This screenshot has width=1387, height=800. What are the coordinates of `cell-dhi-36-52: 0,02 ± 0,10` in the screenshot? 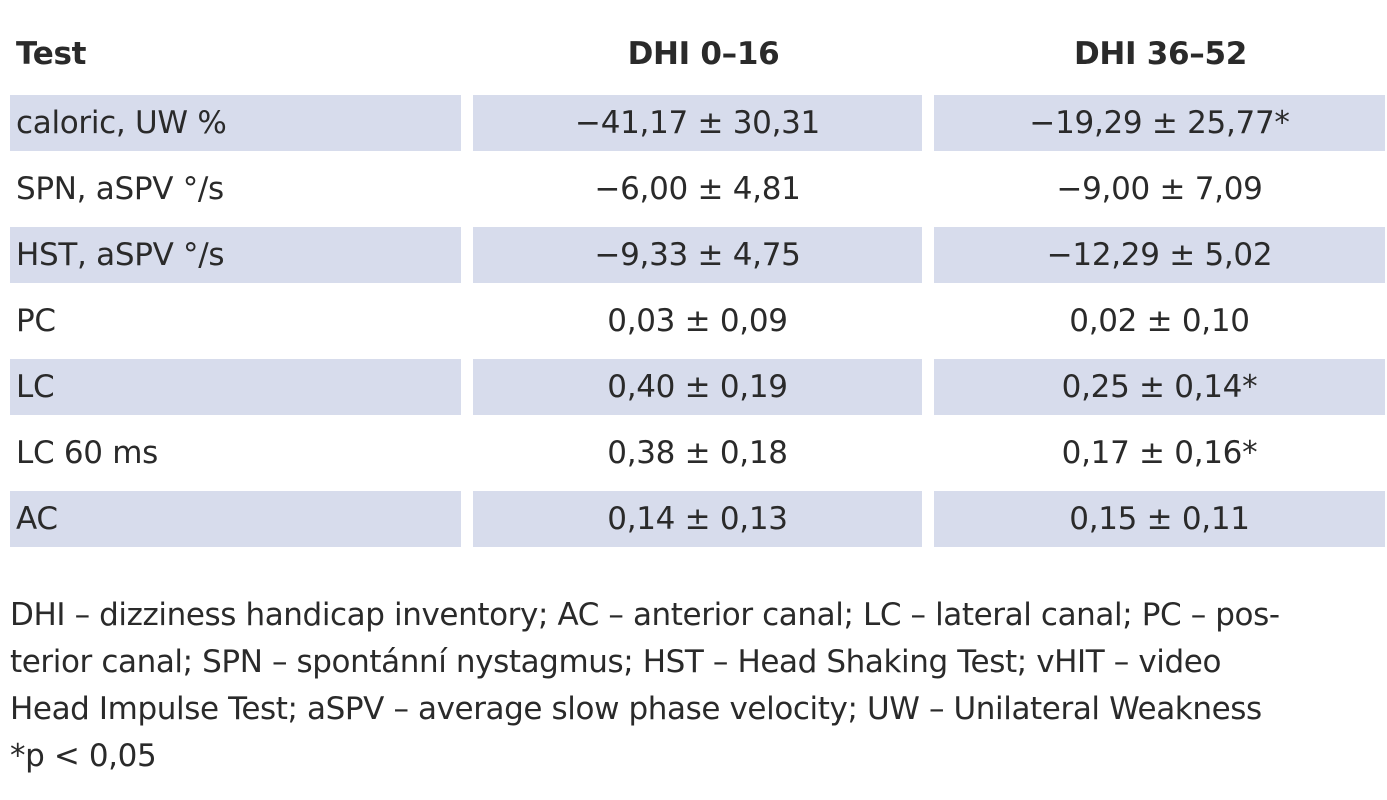 It's located at (1159, 321).